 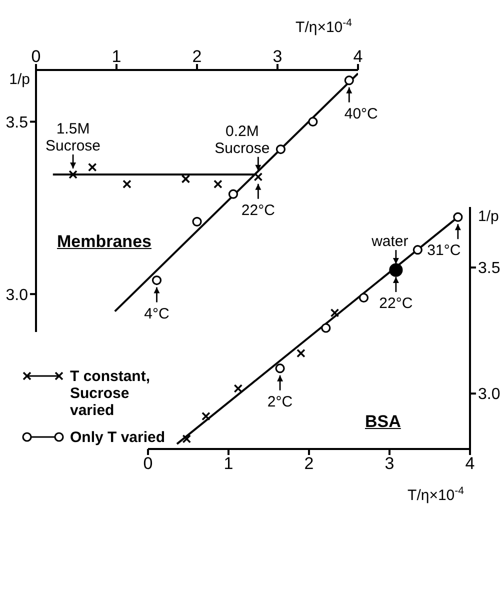 I want to click on annotation: 4°C, so click(x=157, y=313).